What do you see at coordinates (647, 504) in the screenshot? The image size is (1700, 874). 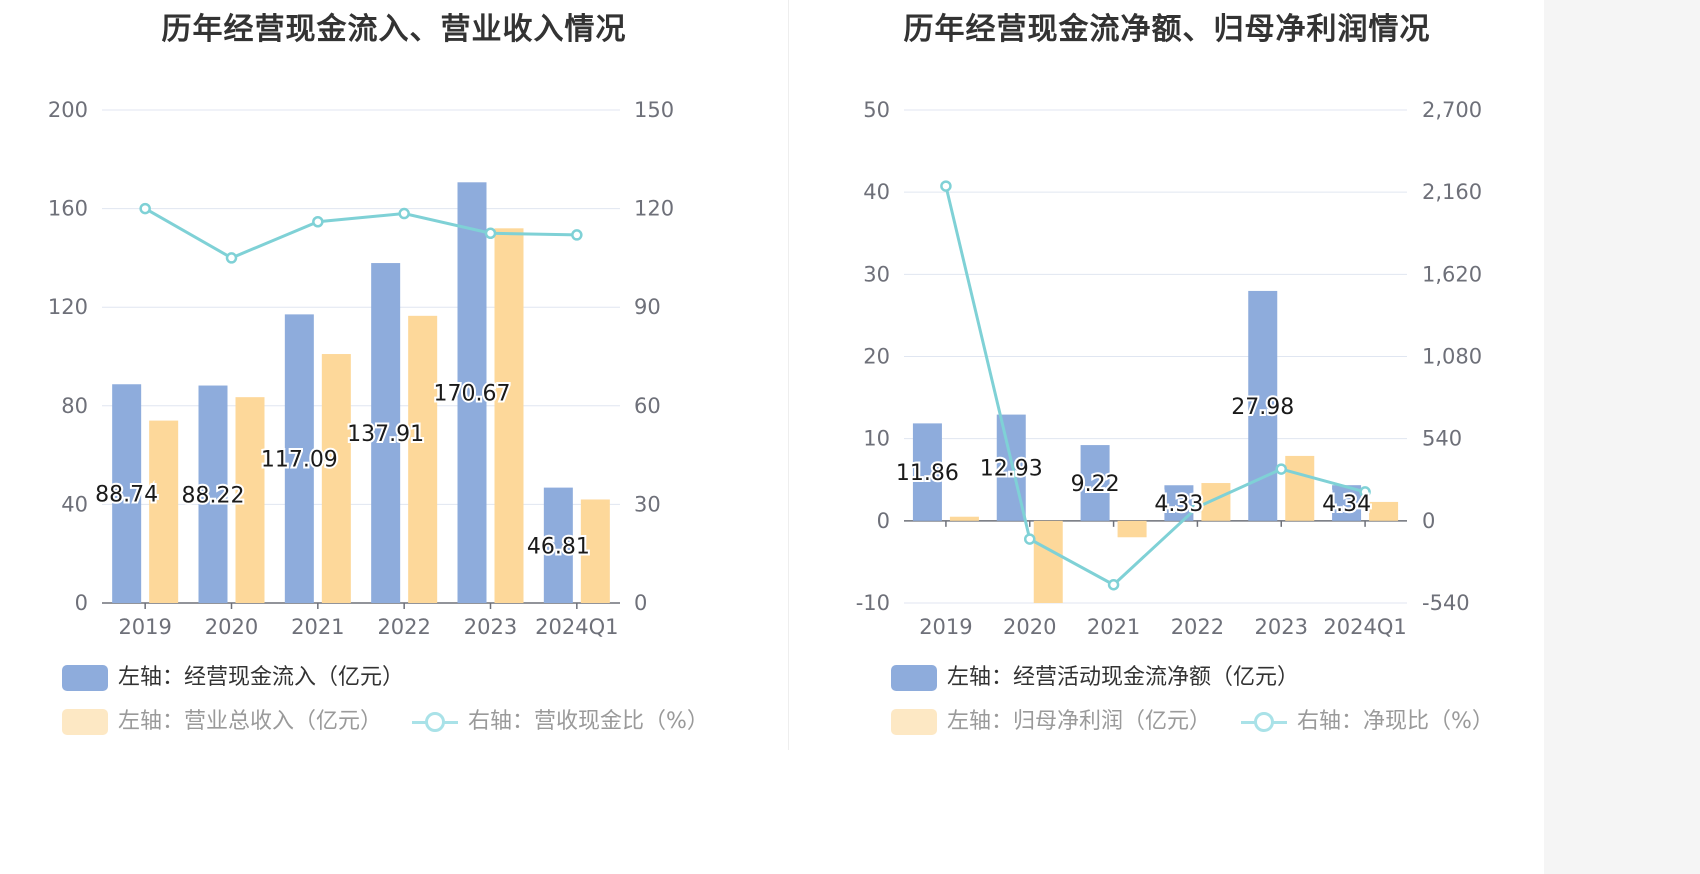 I see `y-right-tick-label: 30` at bounding box center [647, 504].